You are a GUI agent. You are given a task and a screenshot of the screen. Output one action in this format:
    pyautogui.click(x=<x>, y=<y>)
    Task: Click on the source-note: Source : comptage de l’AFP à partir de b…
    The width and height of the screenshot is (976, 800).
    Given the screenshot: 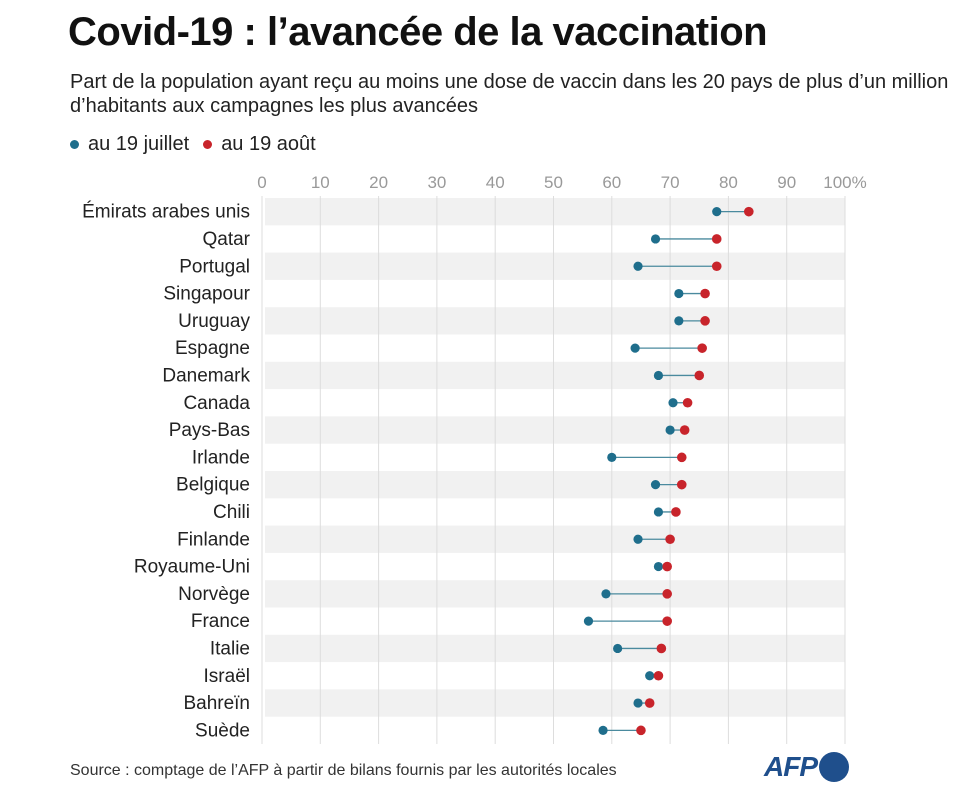 What is the action you would take?
    pyautogui.click(x=343, y=770)
    